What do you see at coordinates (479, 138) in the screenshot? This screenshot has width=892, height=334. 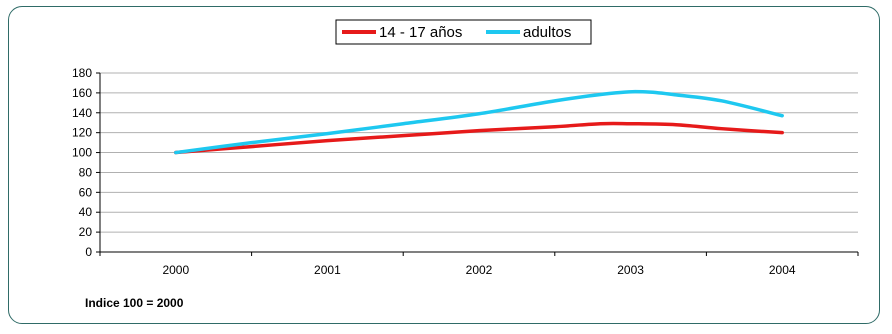 I see `series-line-teens` at bounding box center [479, 138].